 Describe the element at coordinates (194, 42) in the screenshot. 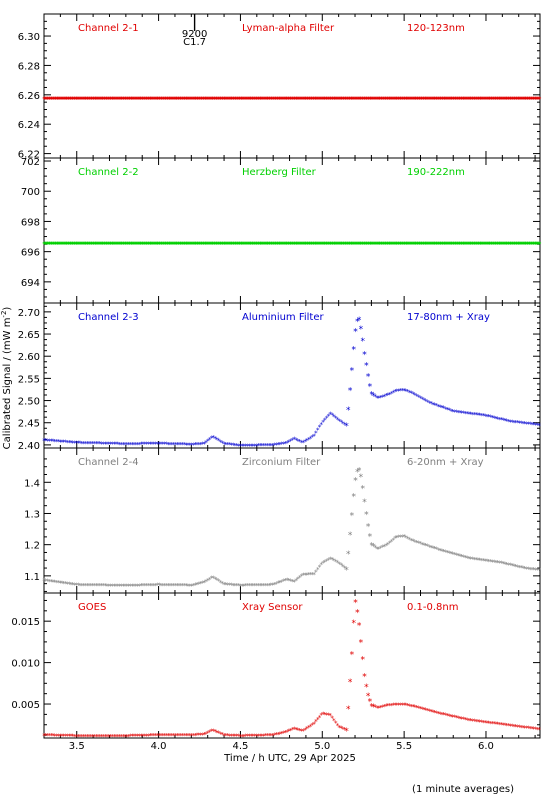

I see `event-marker-class: C1.7` at that location.